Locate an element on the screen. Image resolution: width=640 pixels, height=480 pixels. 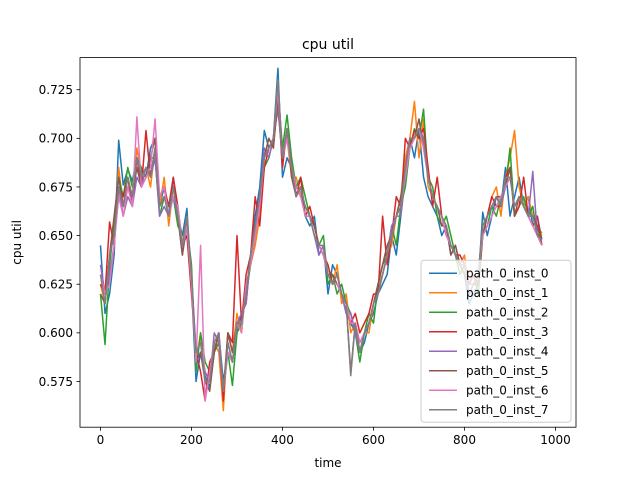
legend-box is located at coordinates (496, 341).